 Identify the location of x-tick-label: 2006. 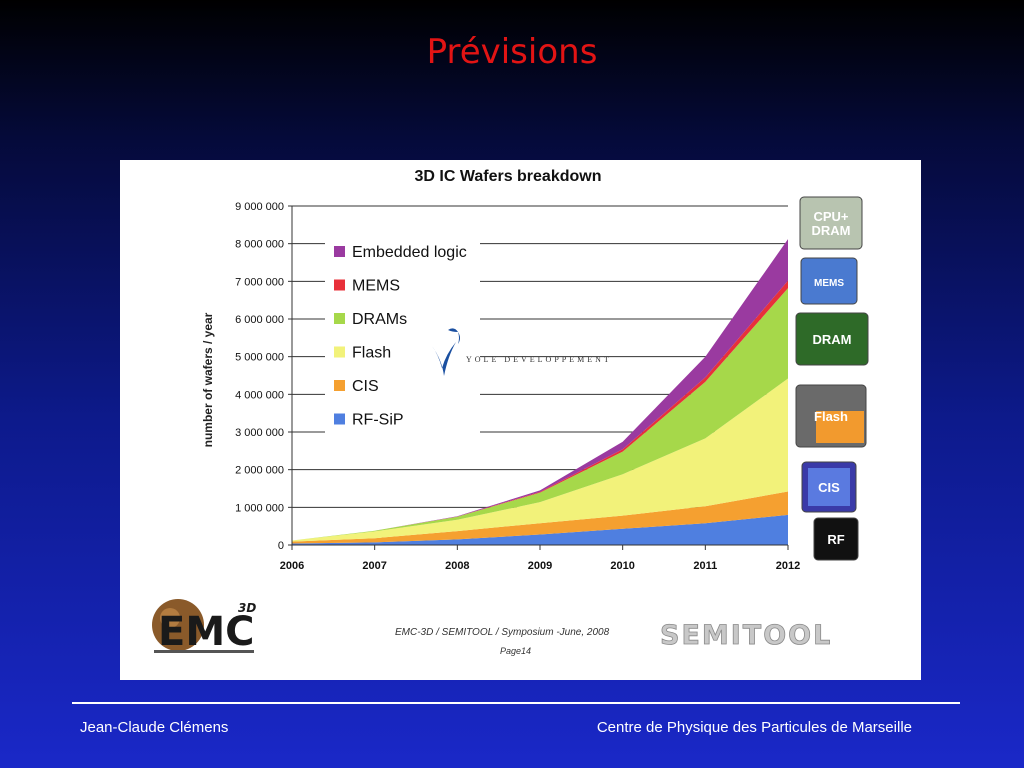
(292, 566).